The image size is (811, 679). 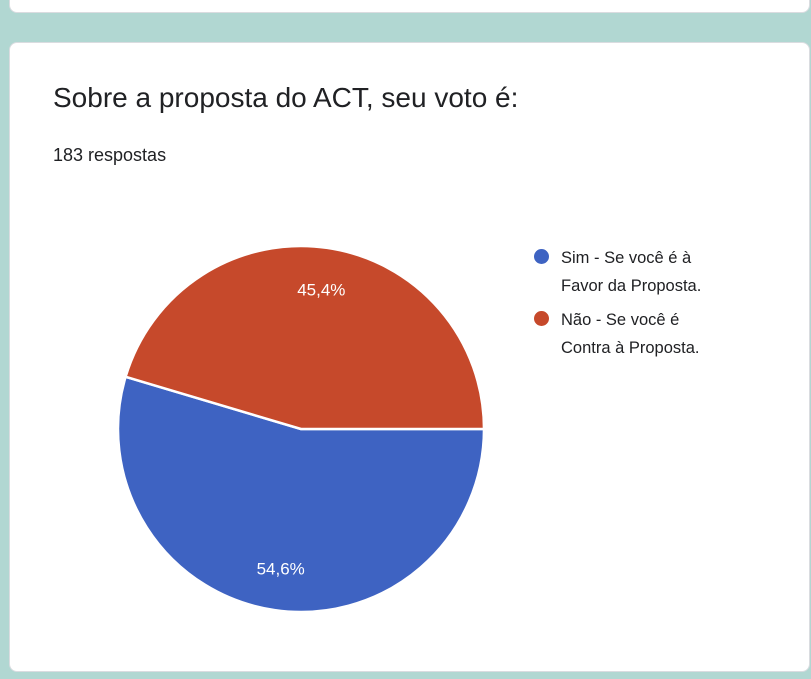 I want to click on legend-item-sim: Sim - Se você é à Favor da Proposta., so click(x=633, y=272).